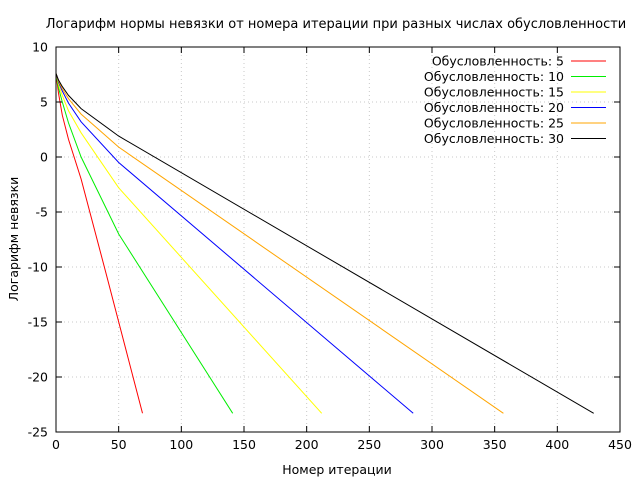 The width and height of the screenshot is (640, 480). I want to click on y-tick-label: 10, so click(40, 47).